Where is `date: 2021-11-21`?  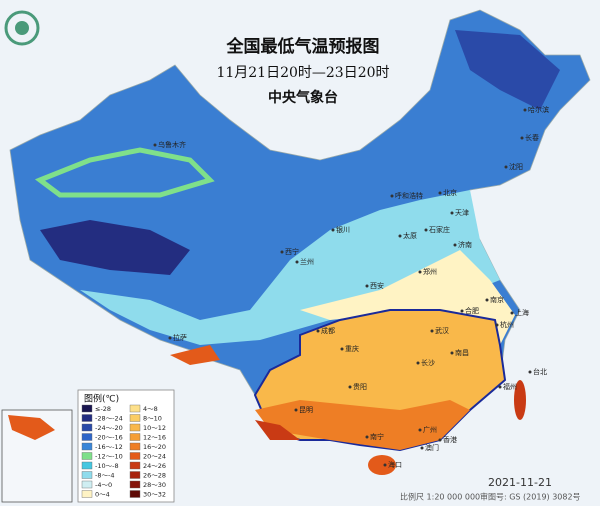
date: 2021-11-21 is located at coordinates (520, 482).